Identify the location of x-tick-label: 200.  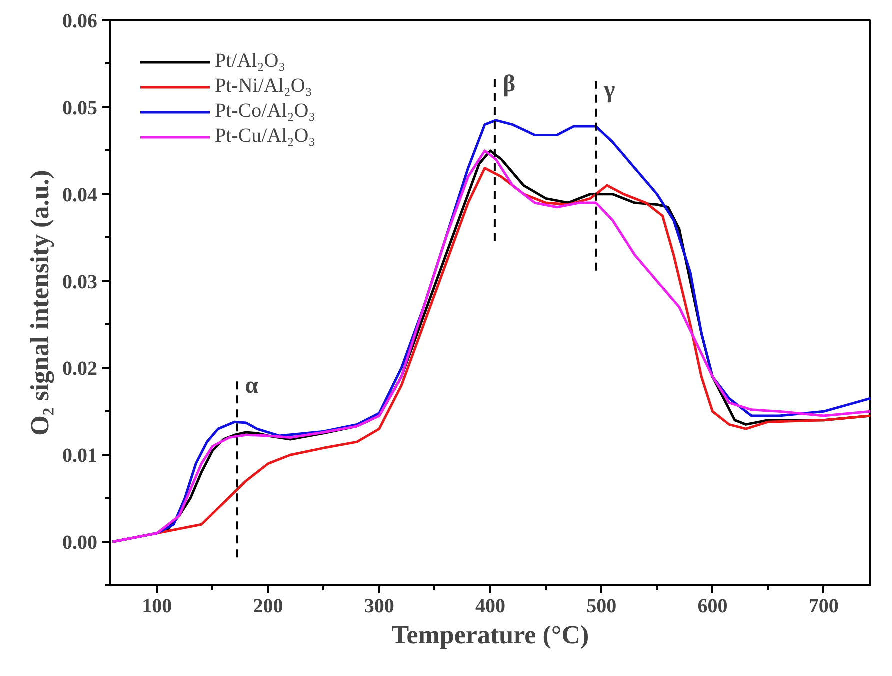
(268, 607).